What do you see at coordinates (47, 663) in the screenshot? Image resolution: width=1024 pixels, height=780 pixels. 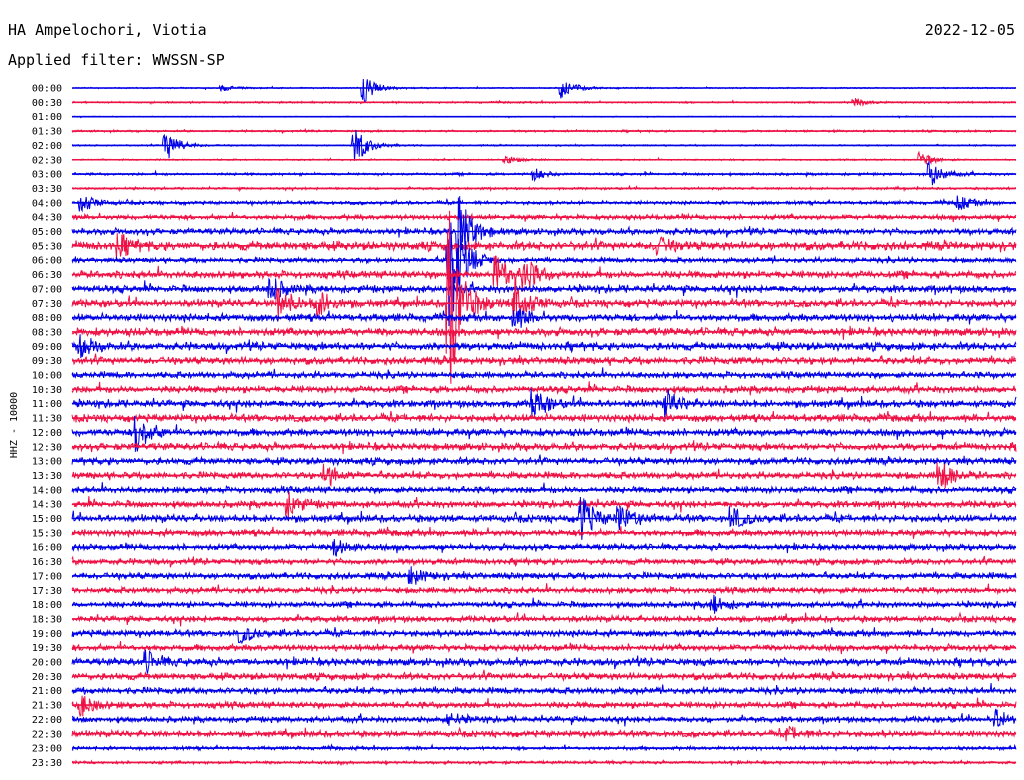 I see `time-tick-label: 20:00` at bounding box center [47, 663].